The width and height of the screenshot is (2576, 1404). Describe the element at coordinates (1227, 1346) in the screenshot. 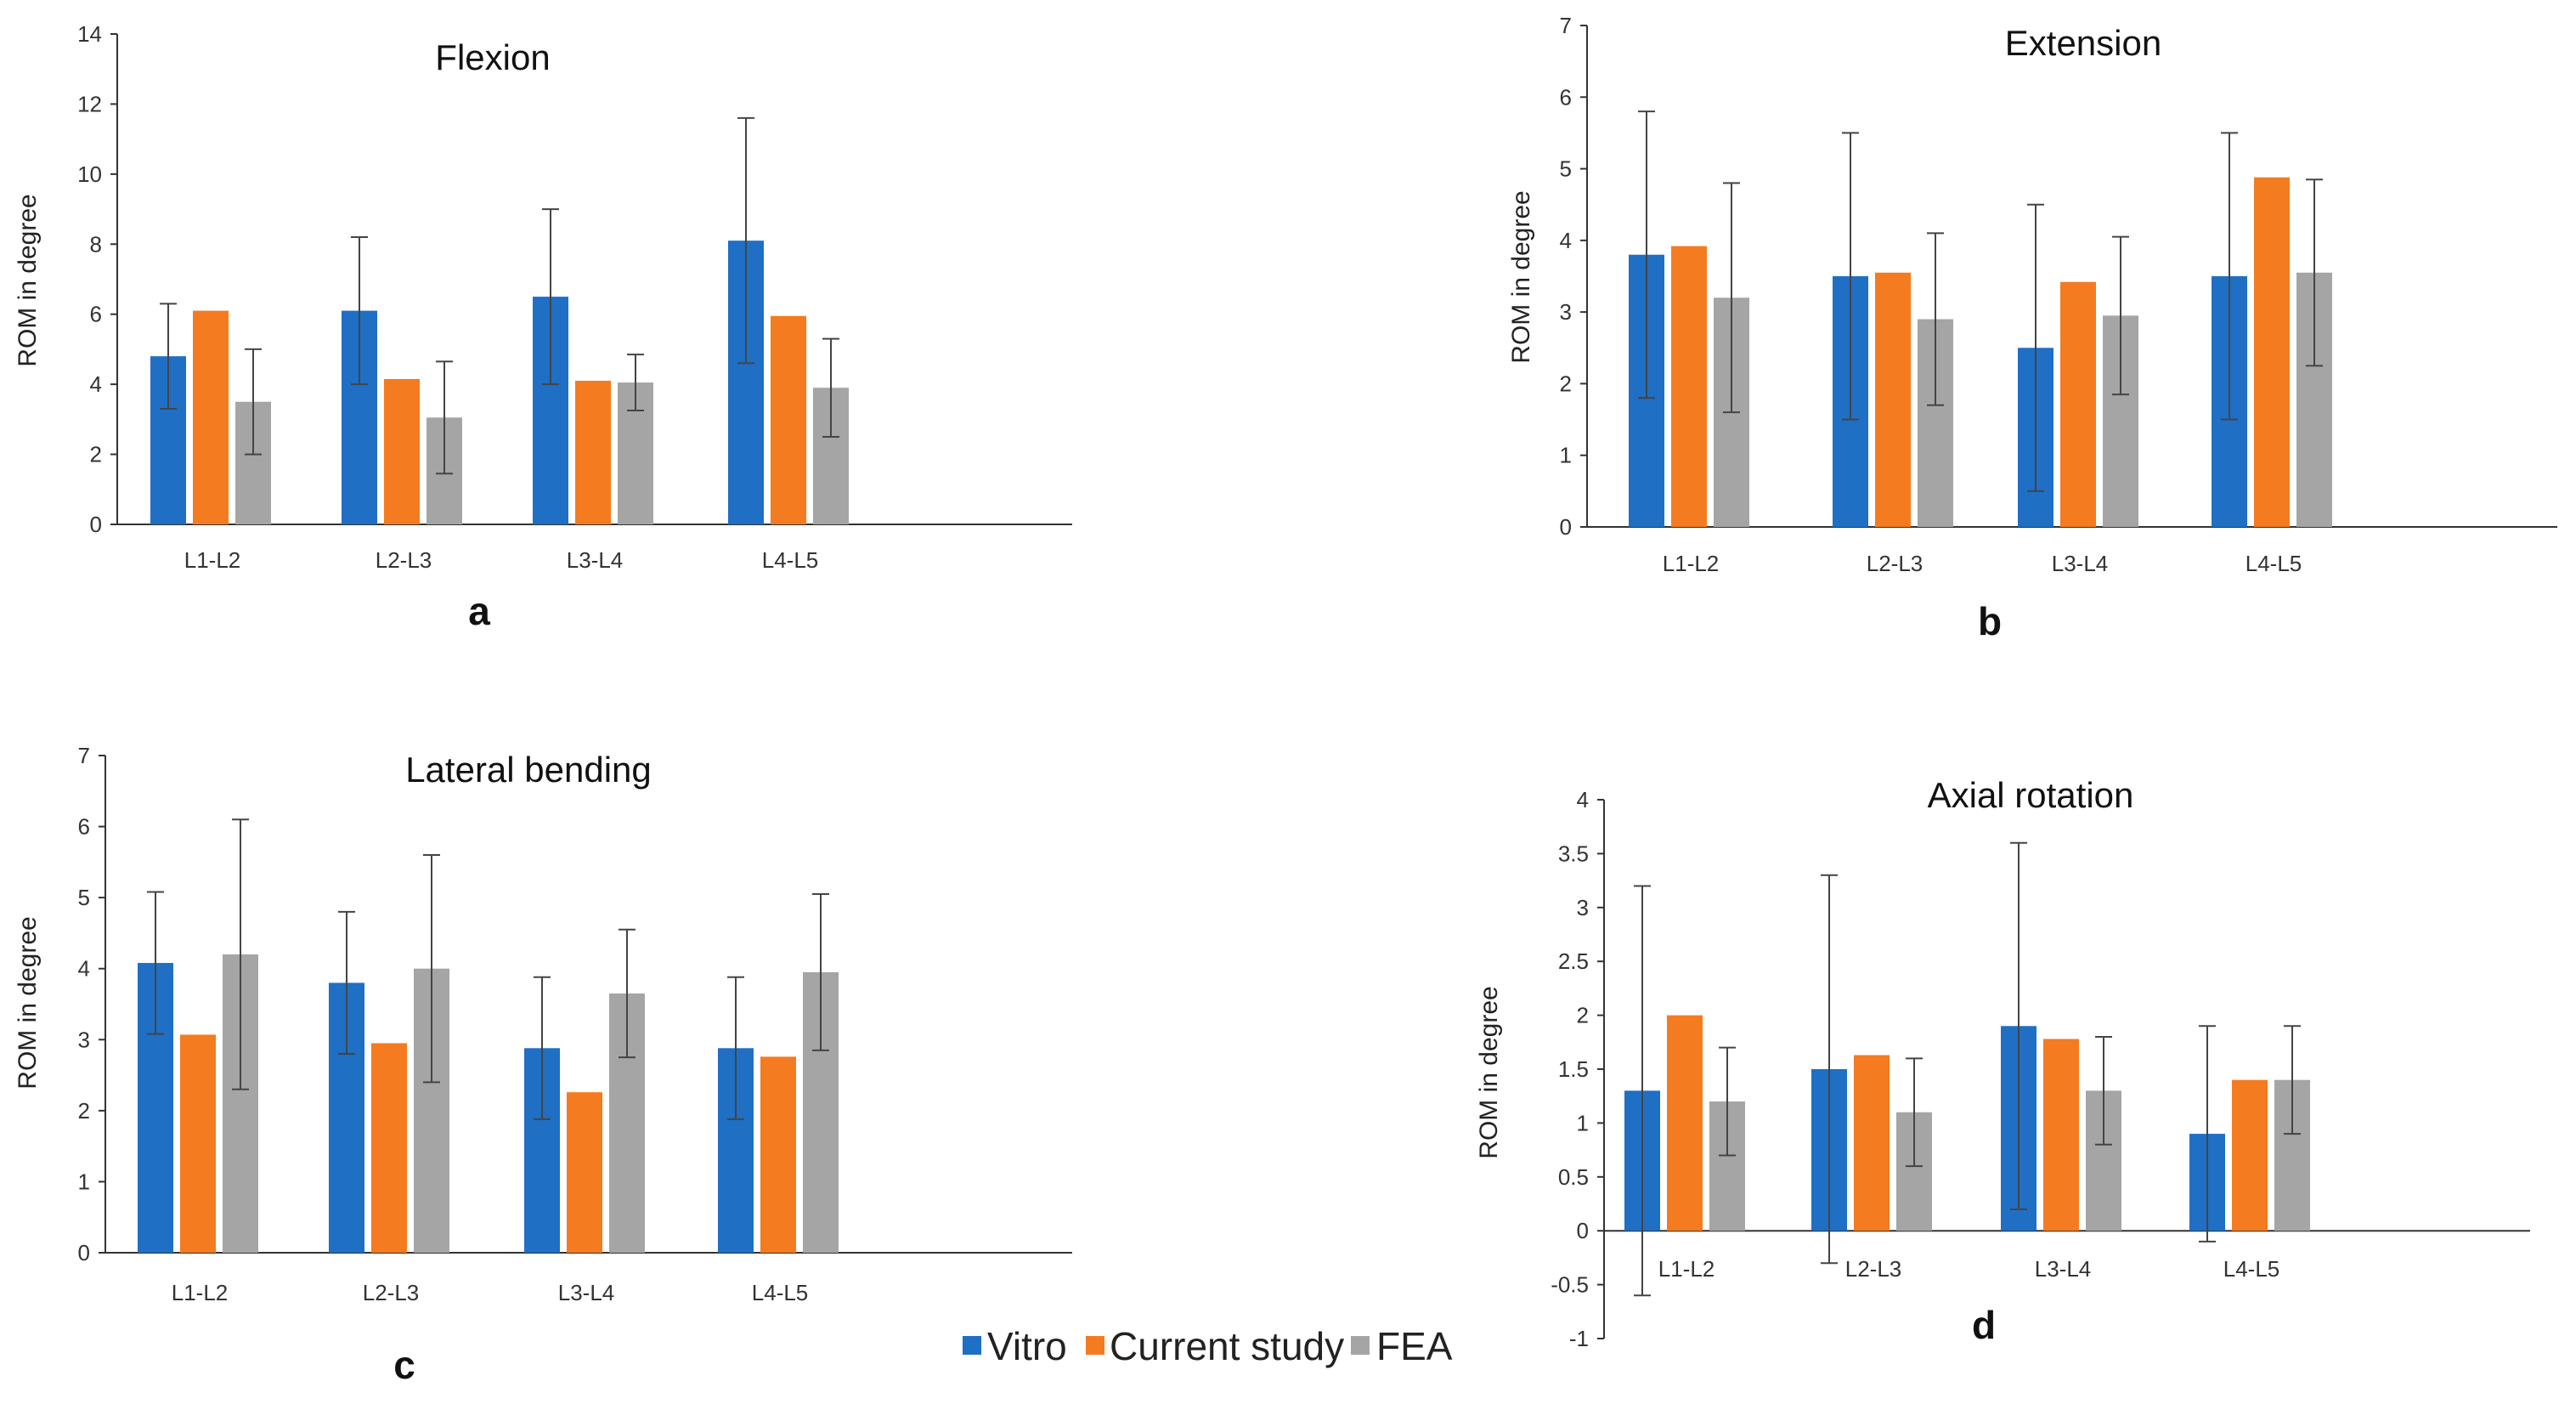

I see `legend-label-current-study: Current study` at that location.